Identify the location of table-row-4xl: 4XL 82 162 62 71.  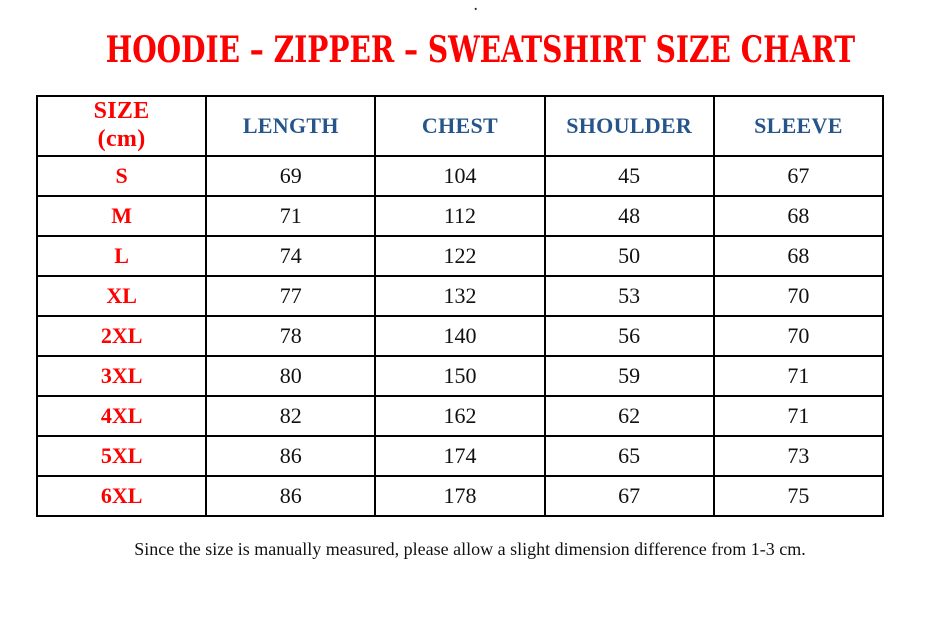
(460, 416).